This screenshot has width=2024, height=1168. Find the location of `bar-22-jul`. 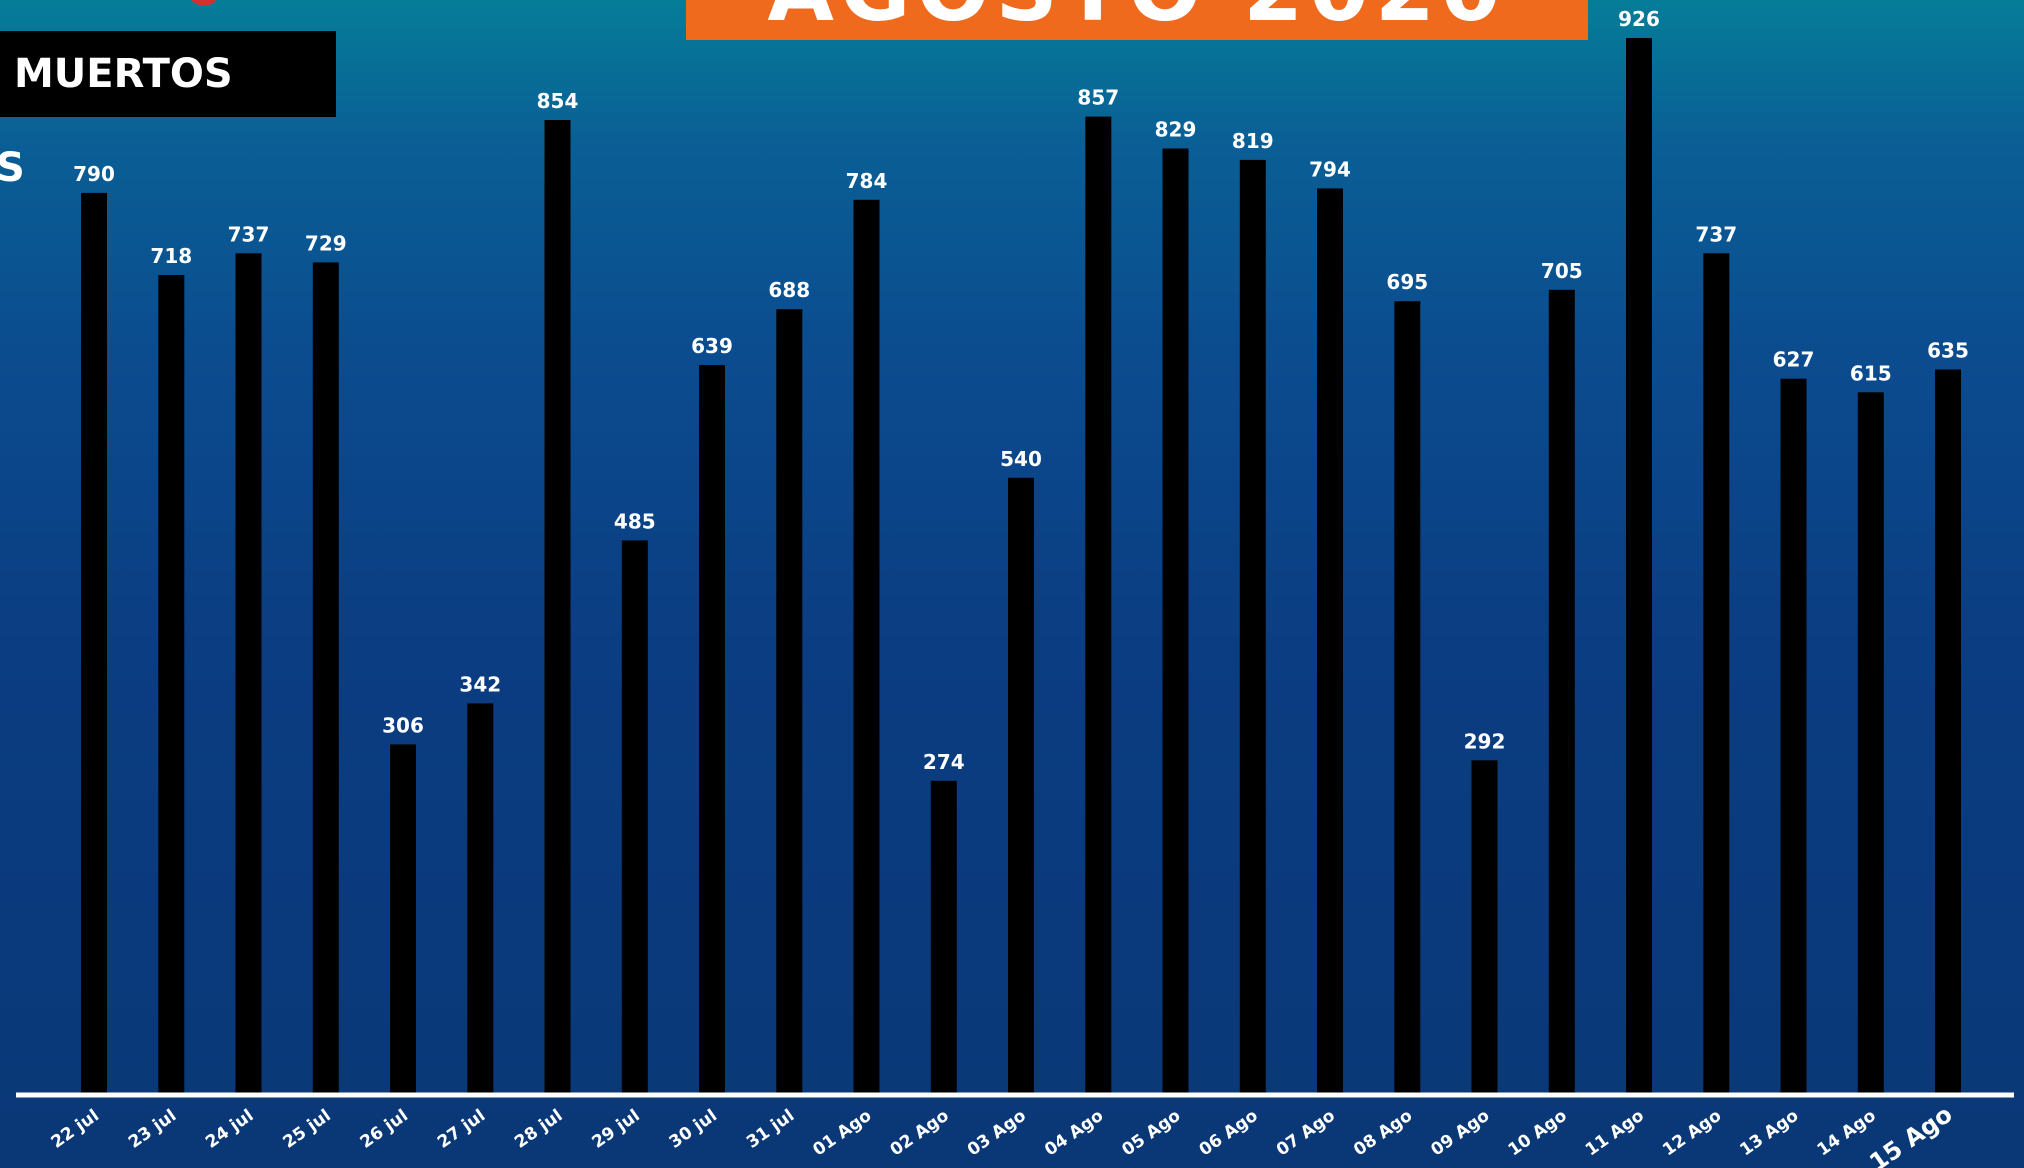

bar-22-jul is located at coordinates (94, 642).